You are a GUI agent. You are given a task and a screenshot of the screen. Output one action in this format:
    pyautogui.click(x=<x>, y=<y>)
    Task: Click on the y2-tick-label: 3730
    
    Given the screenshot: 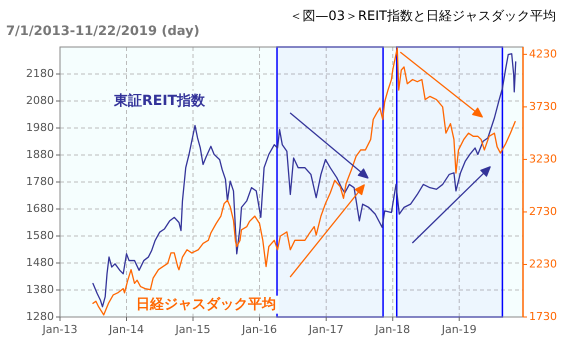 What is the action you would take?
    pyautogui.click(x=543, y=106)
    